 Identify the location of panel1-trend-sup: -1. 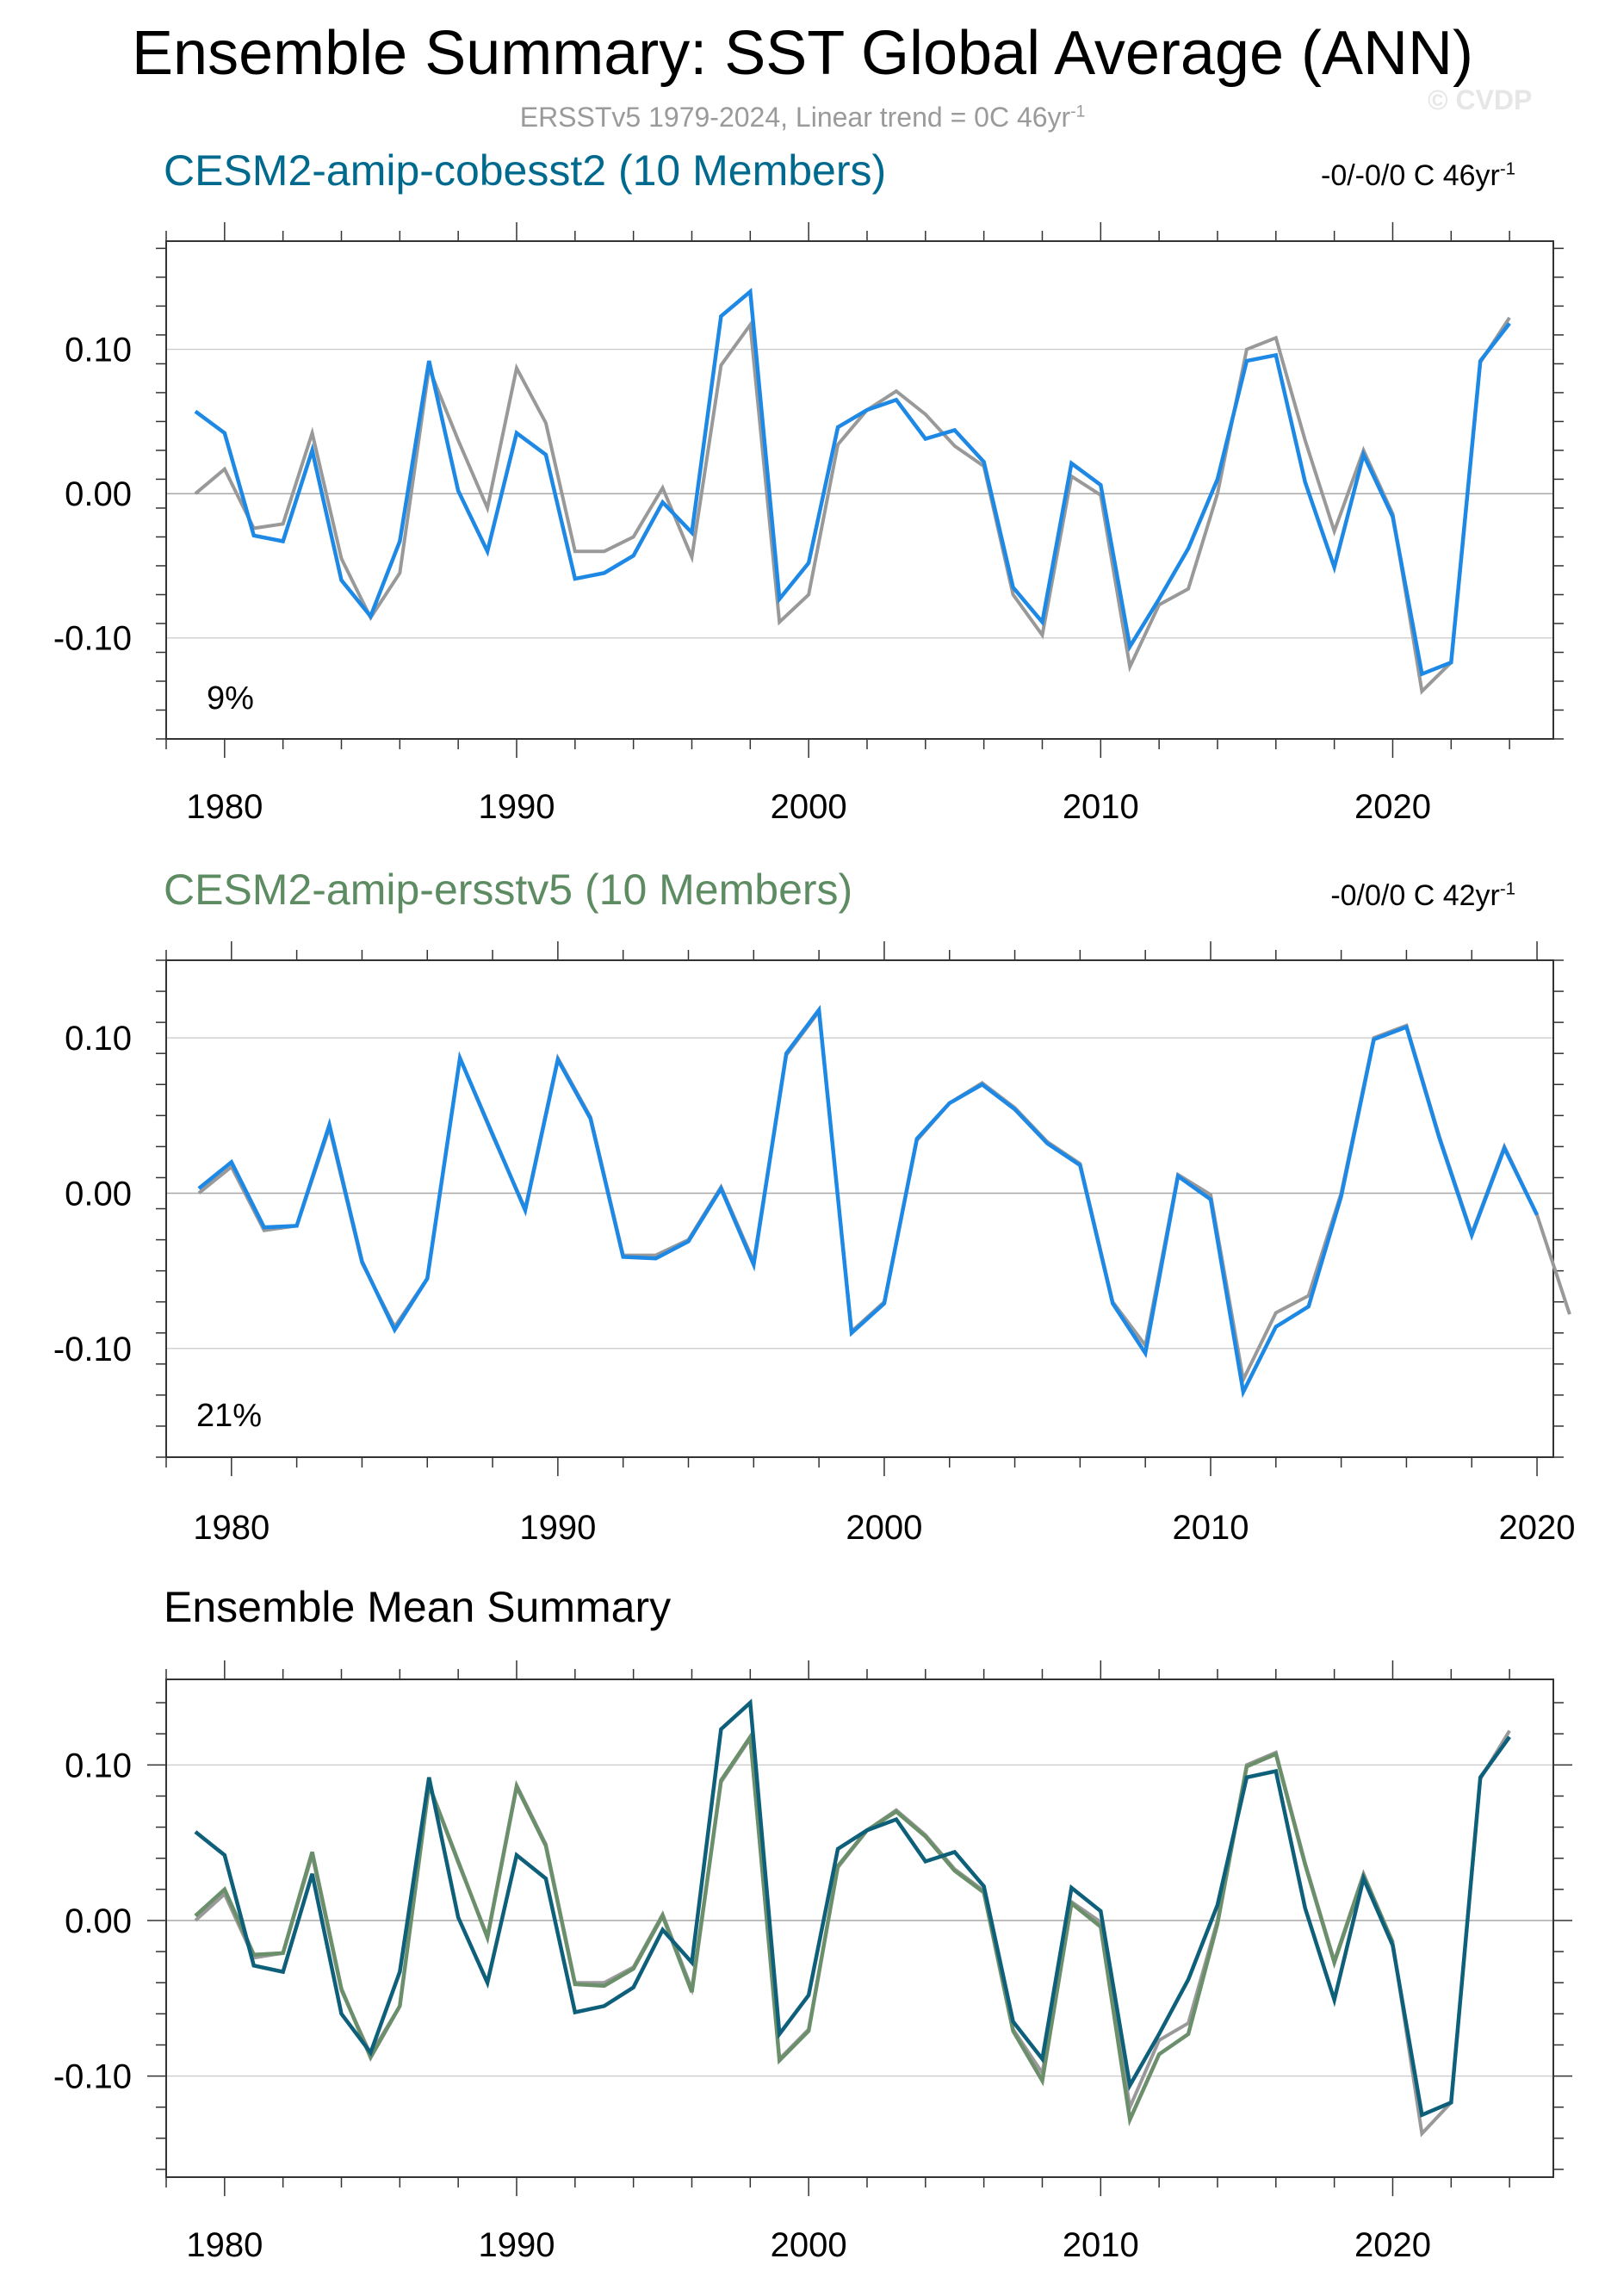
(1507, 169).